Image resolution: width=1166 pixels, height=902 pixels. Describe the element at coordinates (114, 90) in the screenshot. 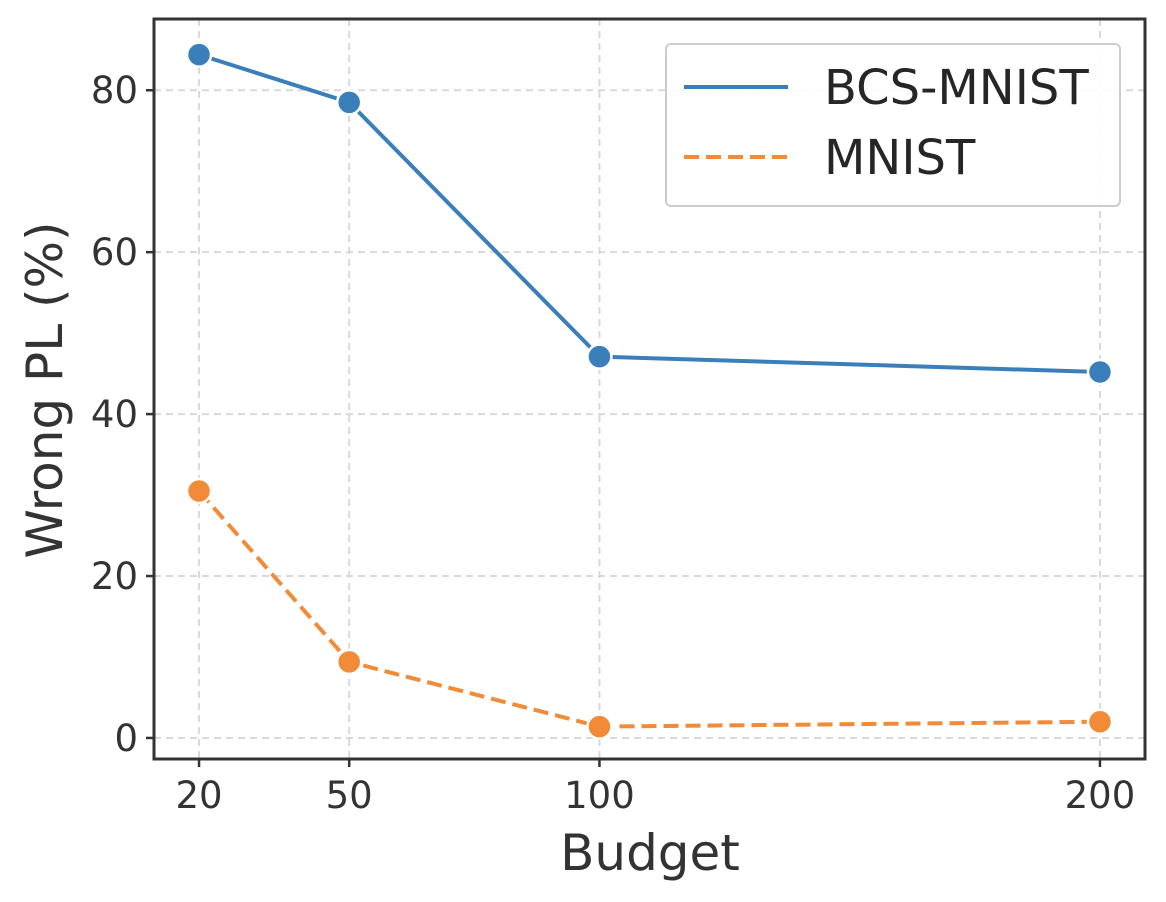

I see `y-tick-label: 80` at that location.